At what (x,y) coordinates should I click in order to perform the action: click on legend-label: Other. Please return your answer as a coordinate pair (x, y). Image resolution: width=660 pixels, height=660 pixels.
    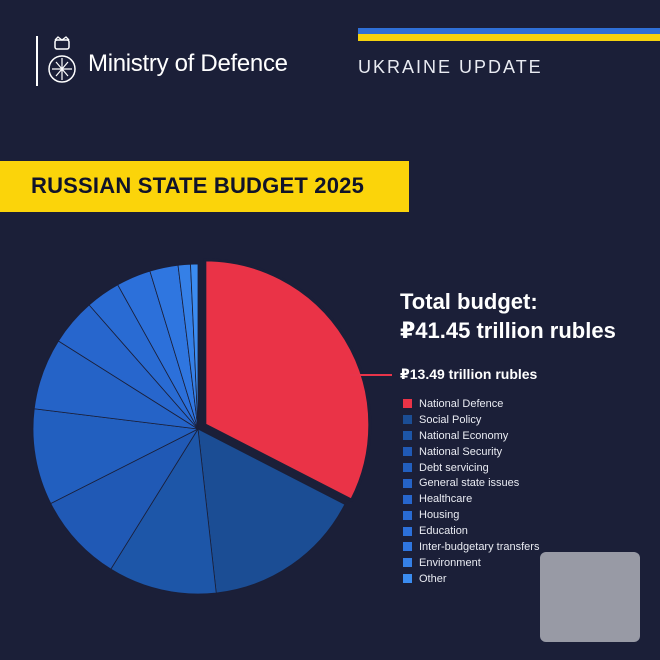
    Looking at the image, I should click on (433, 578).